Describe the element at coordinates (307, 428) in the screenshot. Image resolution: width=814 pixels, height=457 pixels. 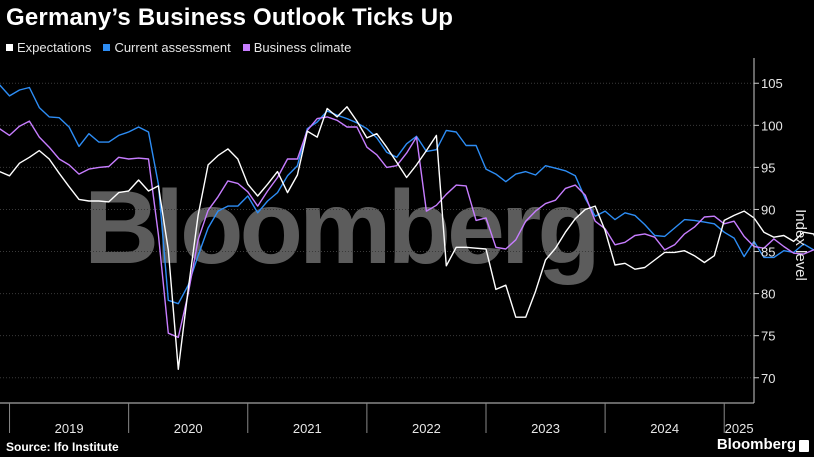
I see `x-tick-label-2021: 2021` at that location.